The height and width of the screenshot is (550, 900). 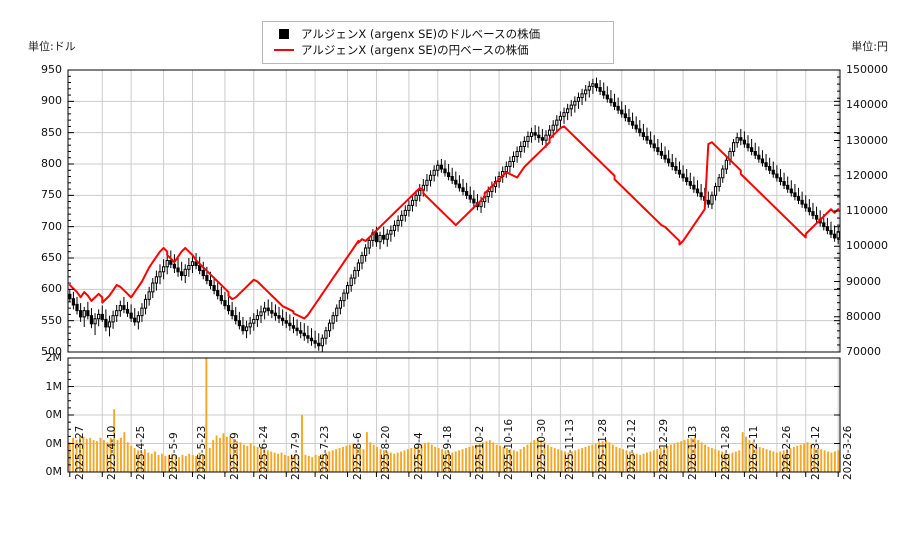 What do you see at coordinates (263, 452) in the screenshot?
I see `x-axis-tick: 2025-6-24` at bounding box center [263, 452].